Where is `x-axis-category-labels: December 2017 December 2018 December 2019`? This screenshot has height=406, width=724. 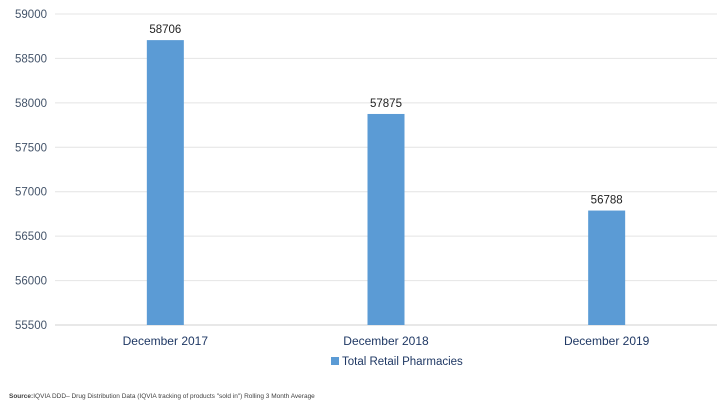 x-axis-category-labels: December 2017 December 2018 December 2019 is located at coordinates (386, 341).